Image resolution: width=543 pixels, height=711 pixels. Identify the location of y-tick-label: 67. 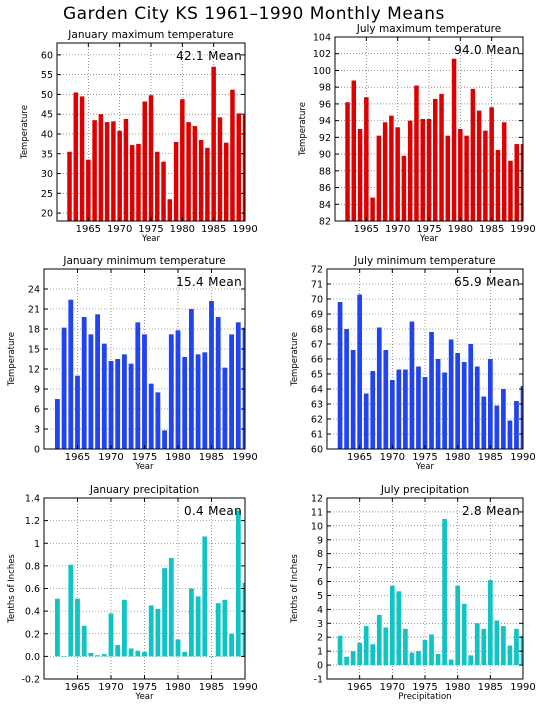
(317, 345).